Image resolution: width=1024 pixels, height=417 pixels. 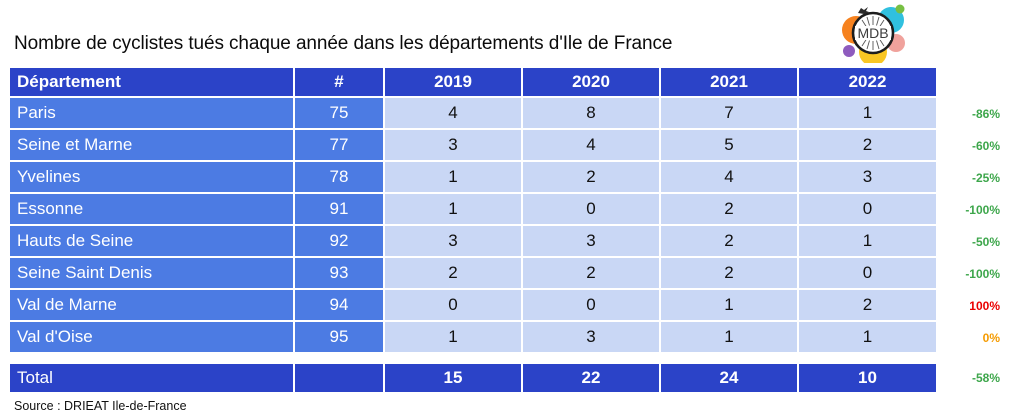 What do you see at coordinates (151, 273) in the screenshot?
I see `cell-departement: Seine Saint Denis` at bounding box center [151, 273].